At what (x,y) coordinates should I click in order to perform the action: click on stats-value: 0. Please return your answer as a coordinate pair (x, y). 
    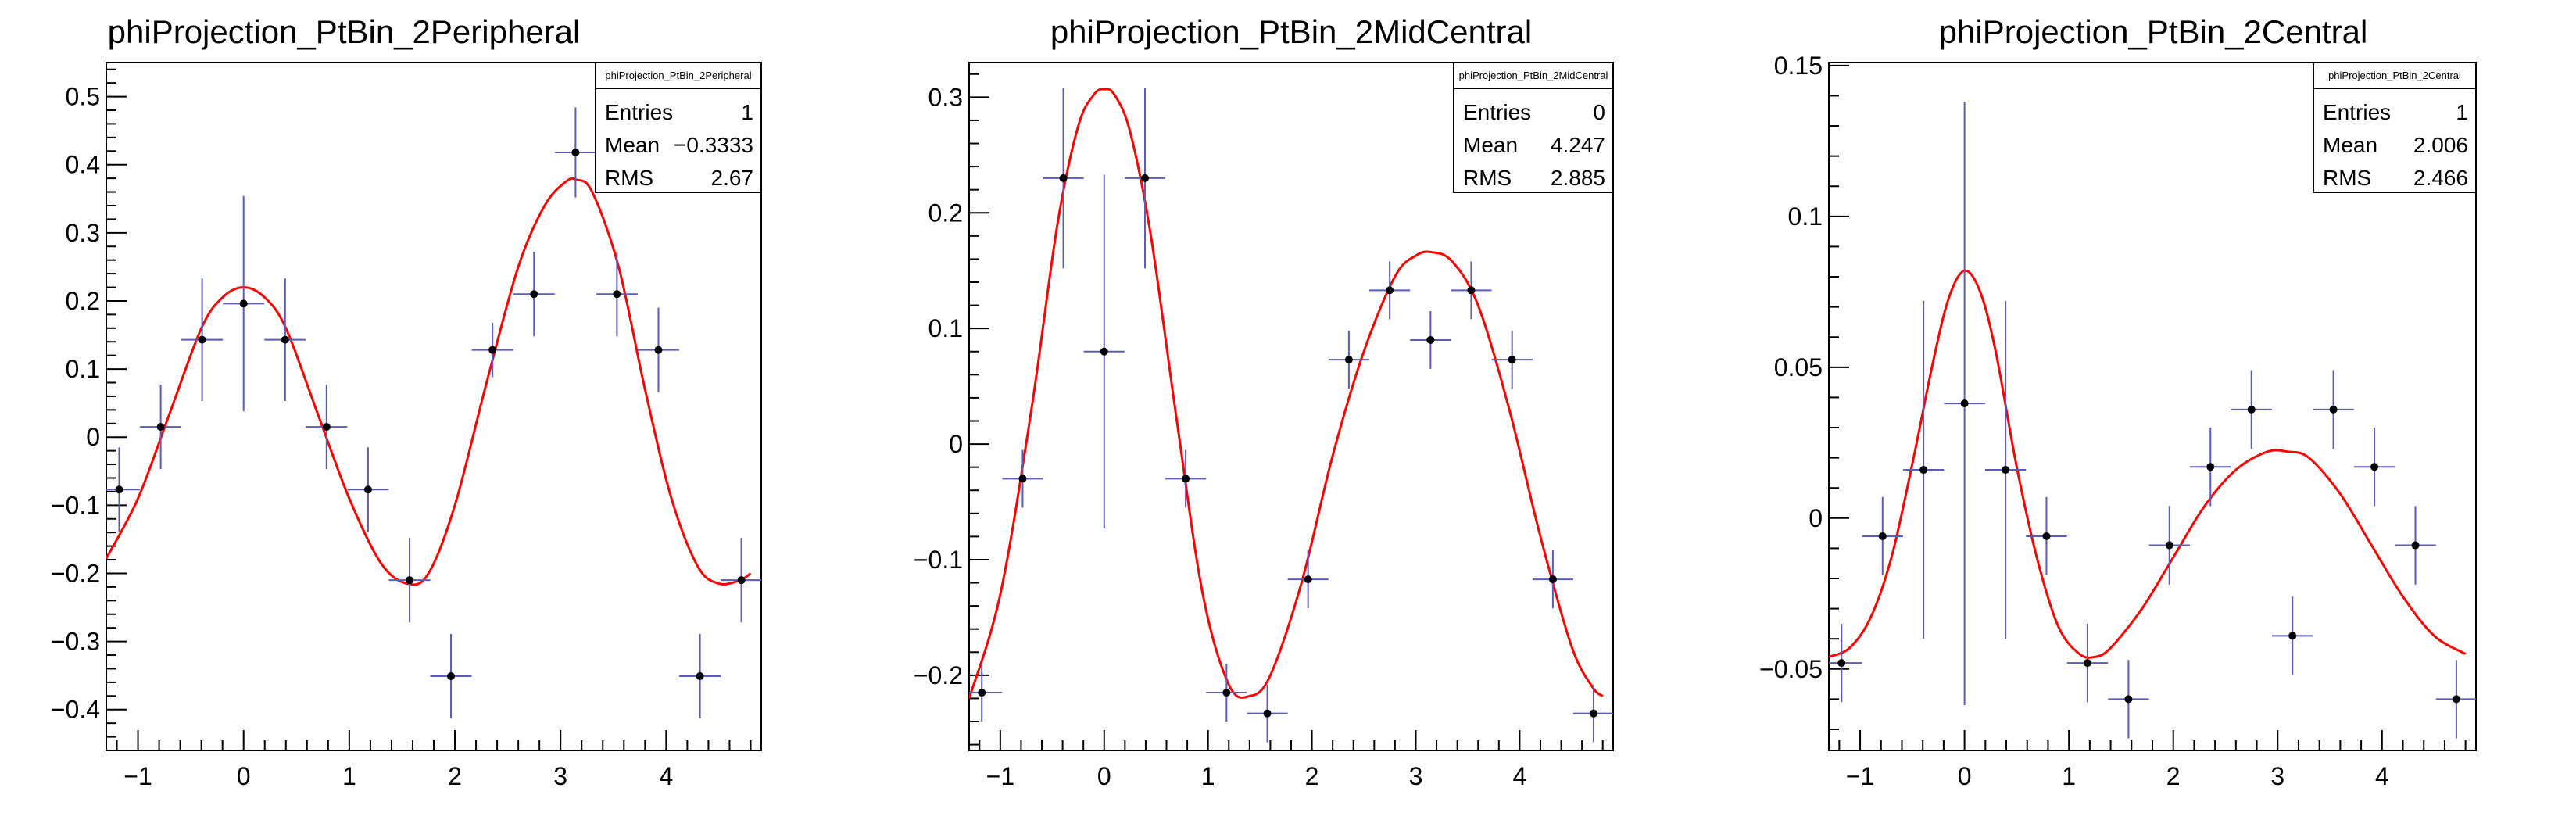
    Looking at the image, I should click on (1599, 112).